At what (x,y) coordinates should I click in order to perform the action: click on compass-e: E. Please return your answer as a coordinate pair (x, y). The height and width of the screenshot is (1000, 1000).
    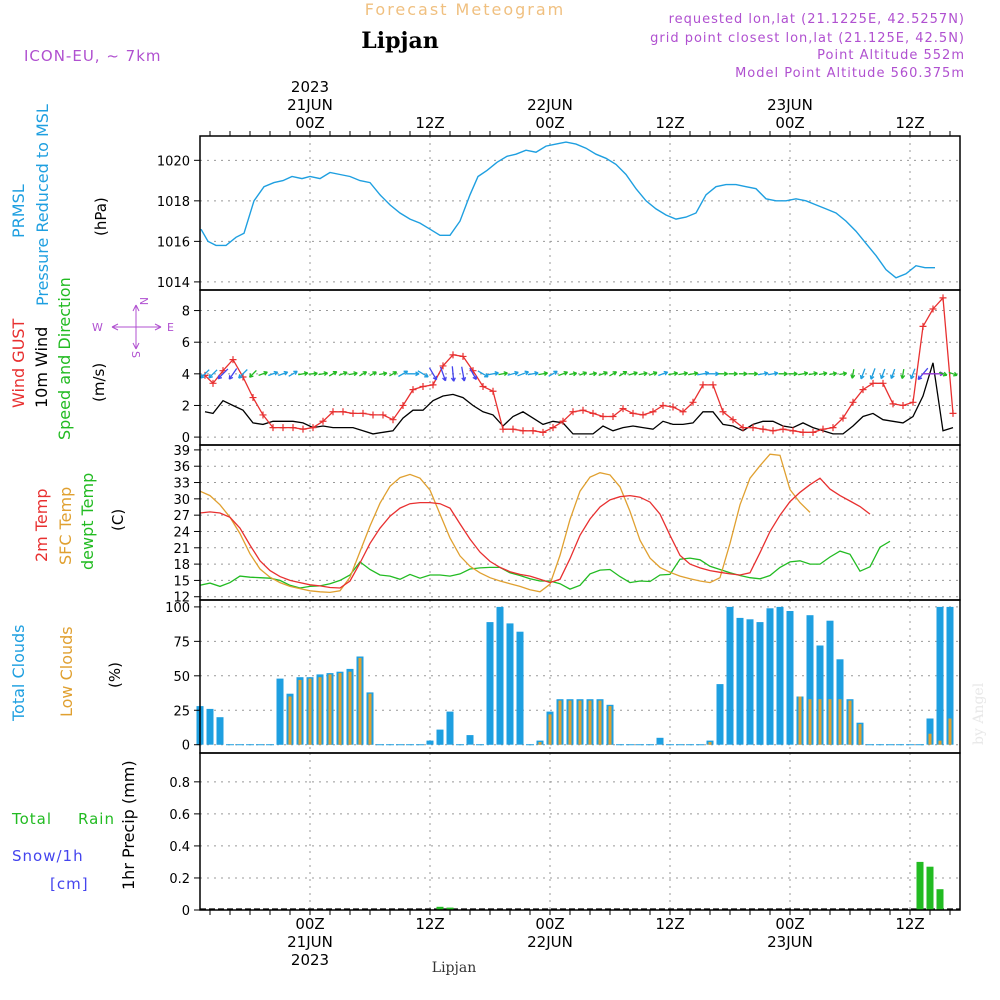
    Looking at the image, I should click on (170, 327).